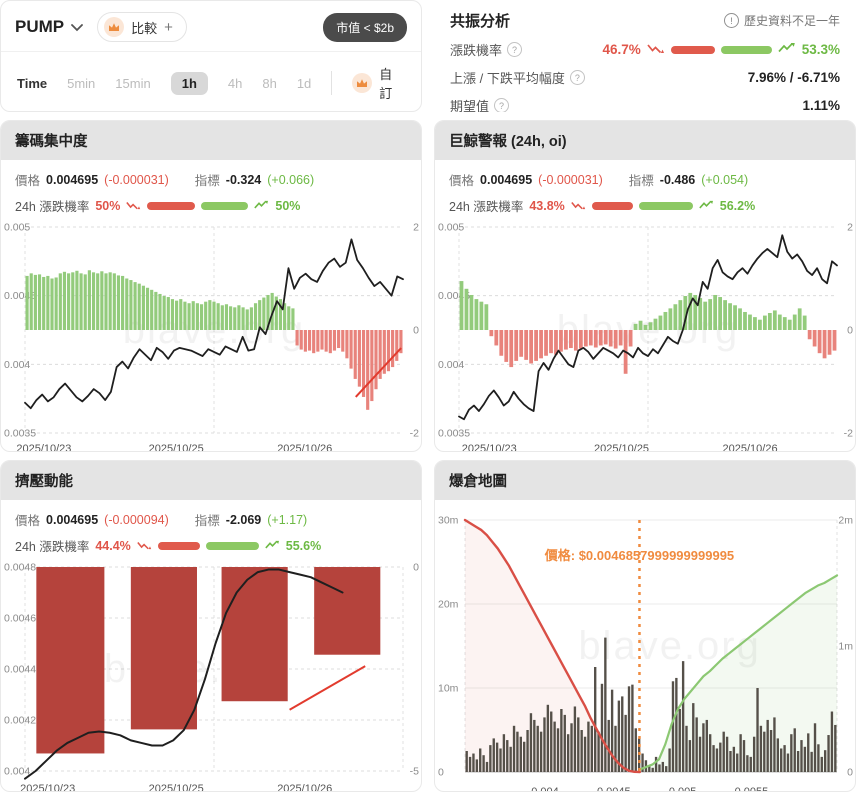  I want to click on down-probability: 43.8%, so click(547, 205).